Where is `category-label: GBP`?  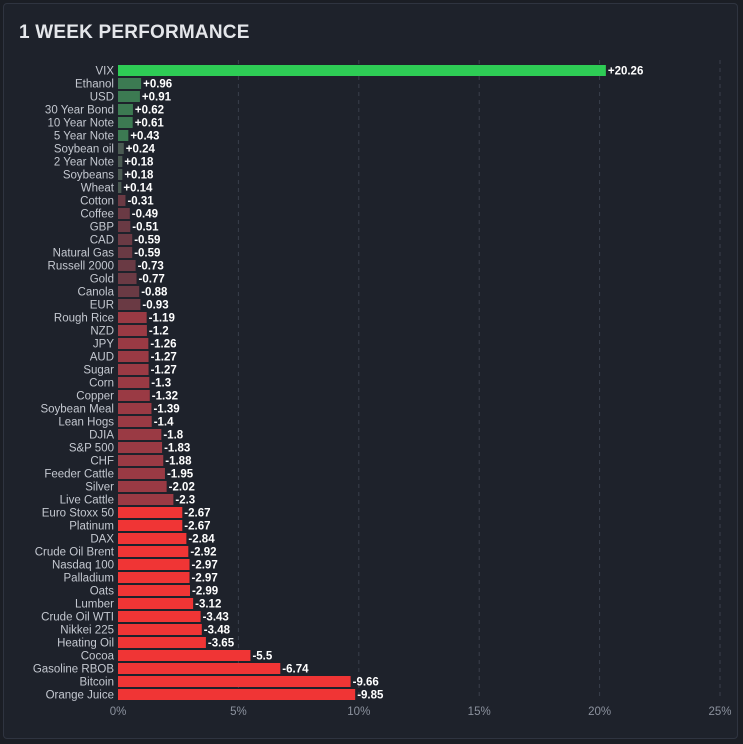
category-label: GBP is located at coordinates (102, 228).